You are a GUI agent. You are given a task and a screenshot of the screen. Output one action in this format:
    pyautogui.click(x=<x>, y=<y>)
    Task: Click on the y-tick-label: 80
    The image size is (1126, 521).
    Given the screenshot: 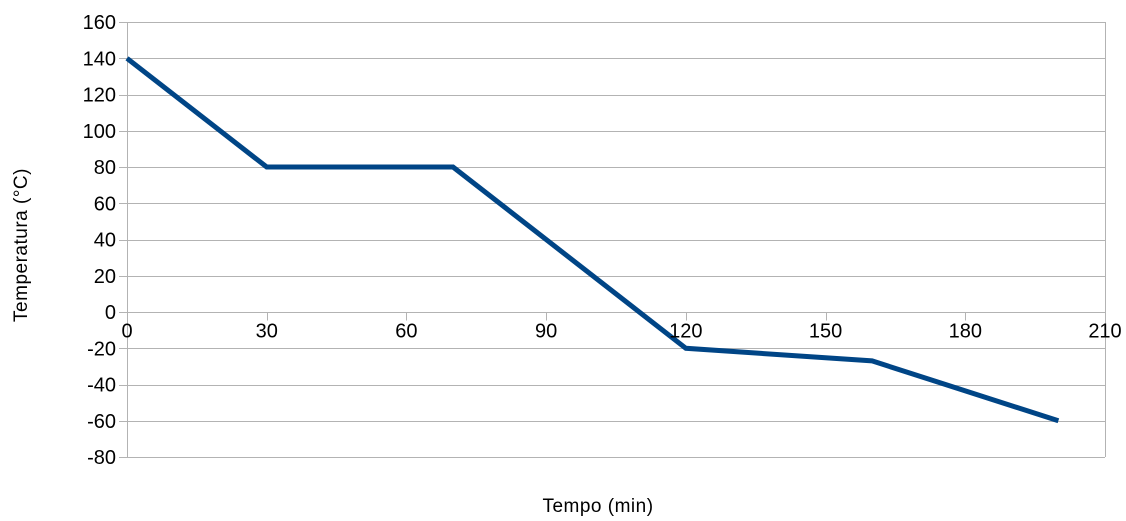 What is the action you would take?
    pyautogui.click(x=105, y=168)
    